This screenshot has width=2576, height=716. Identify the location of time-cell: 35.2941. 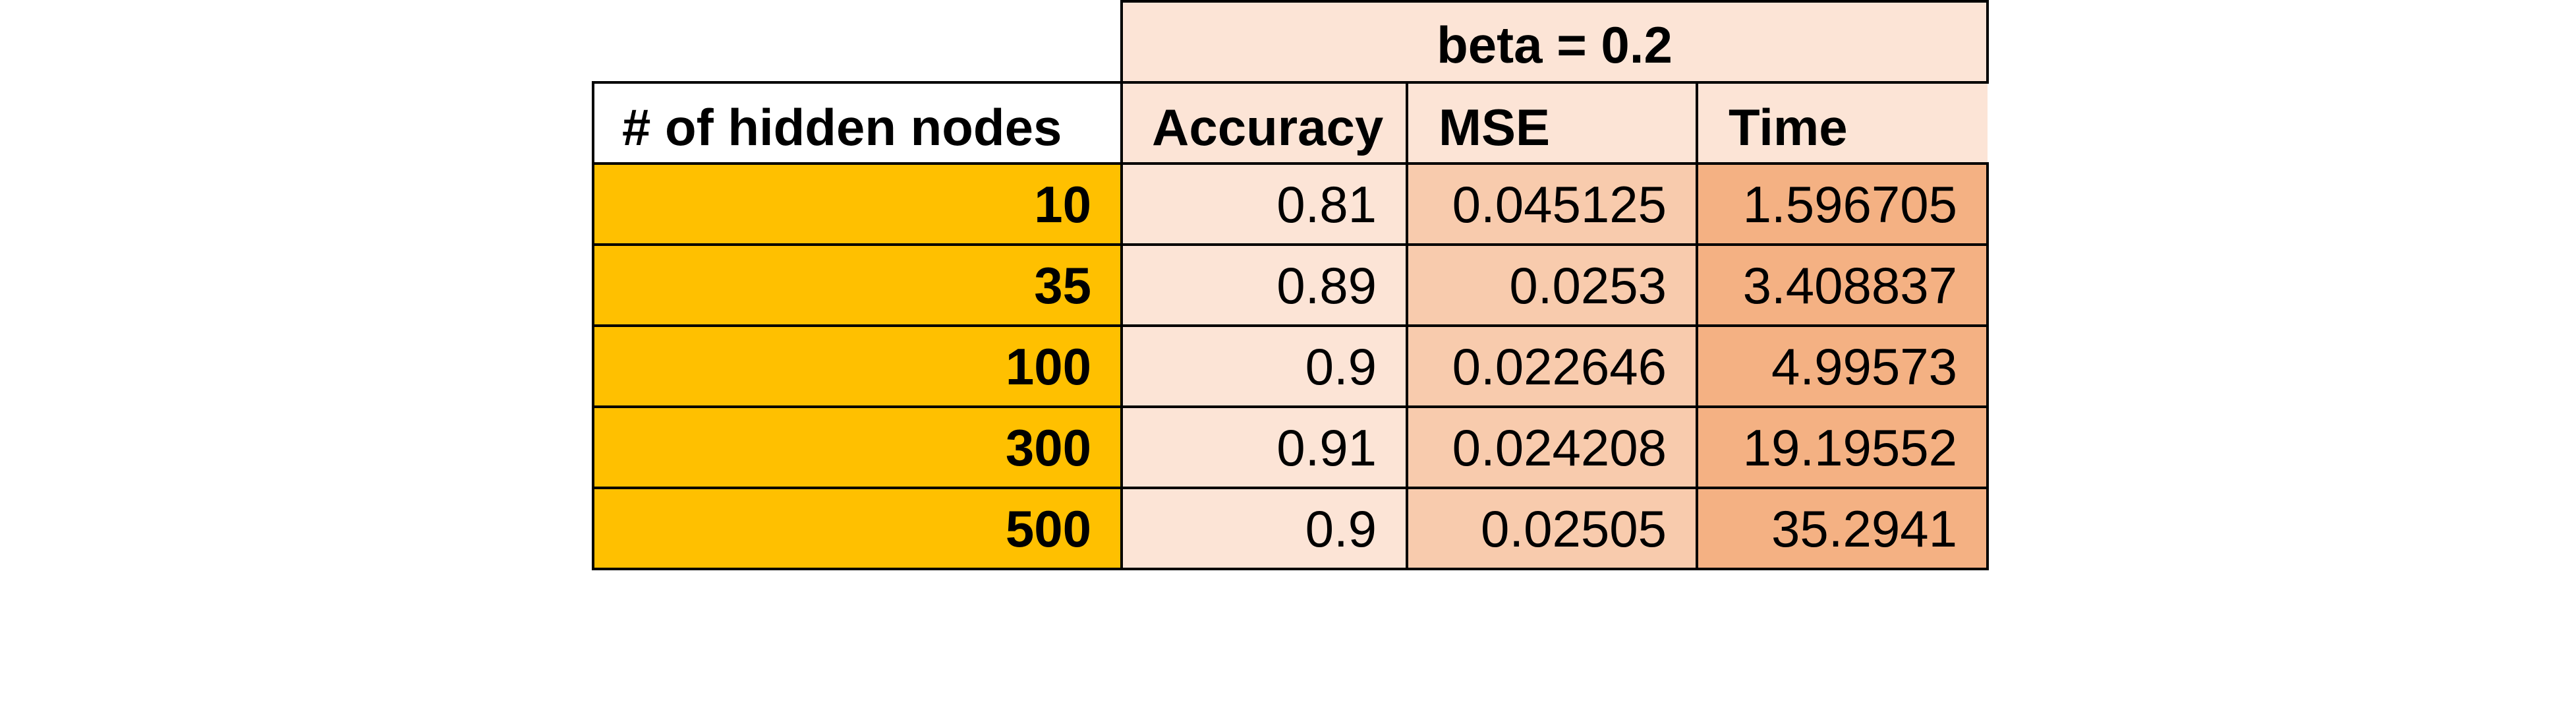
(1843, 528).